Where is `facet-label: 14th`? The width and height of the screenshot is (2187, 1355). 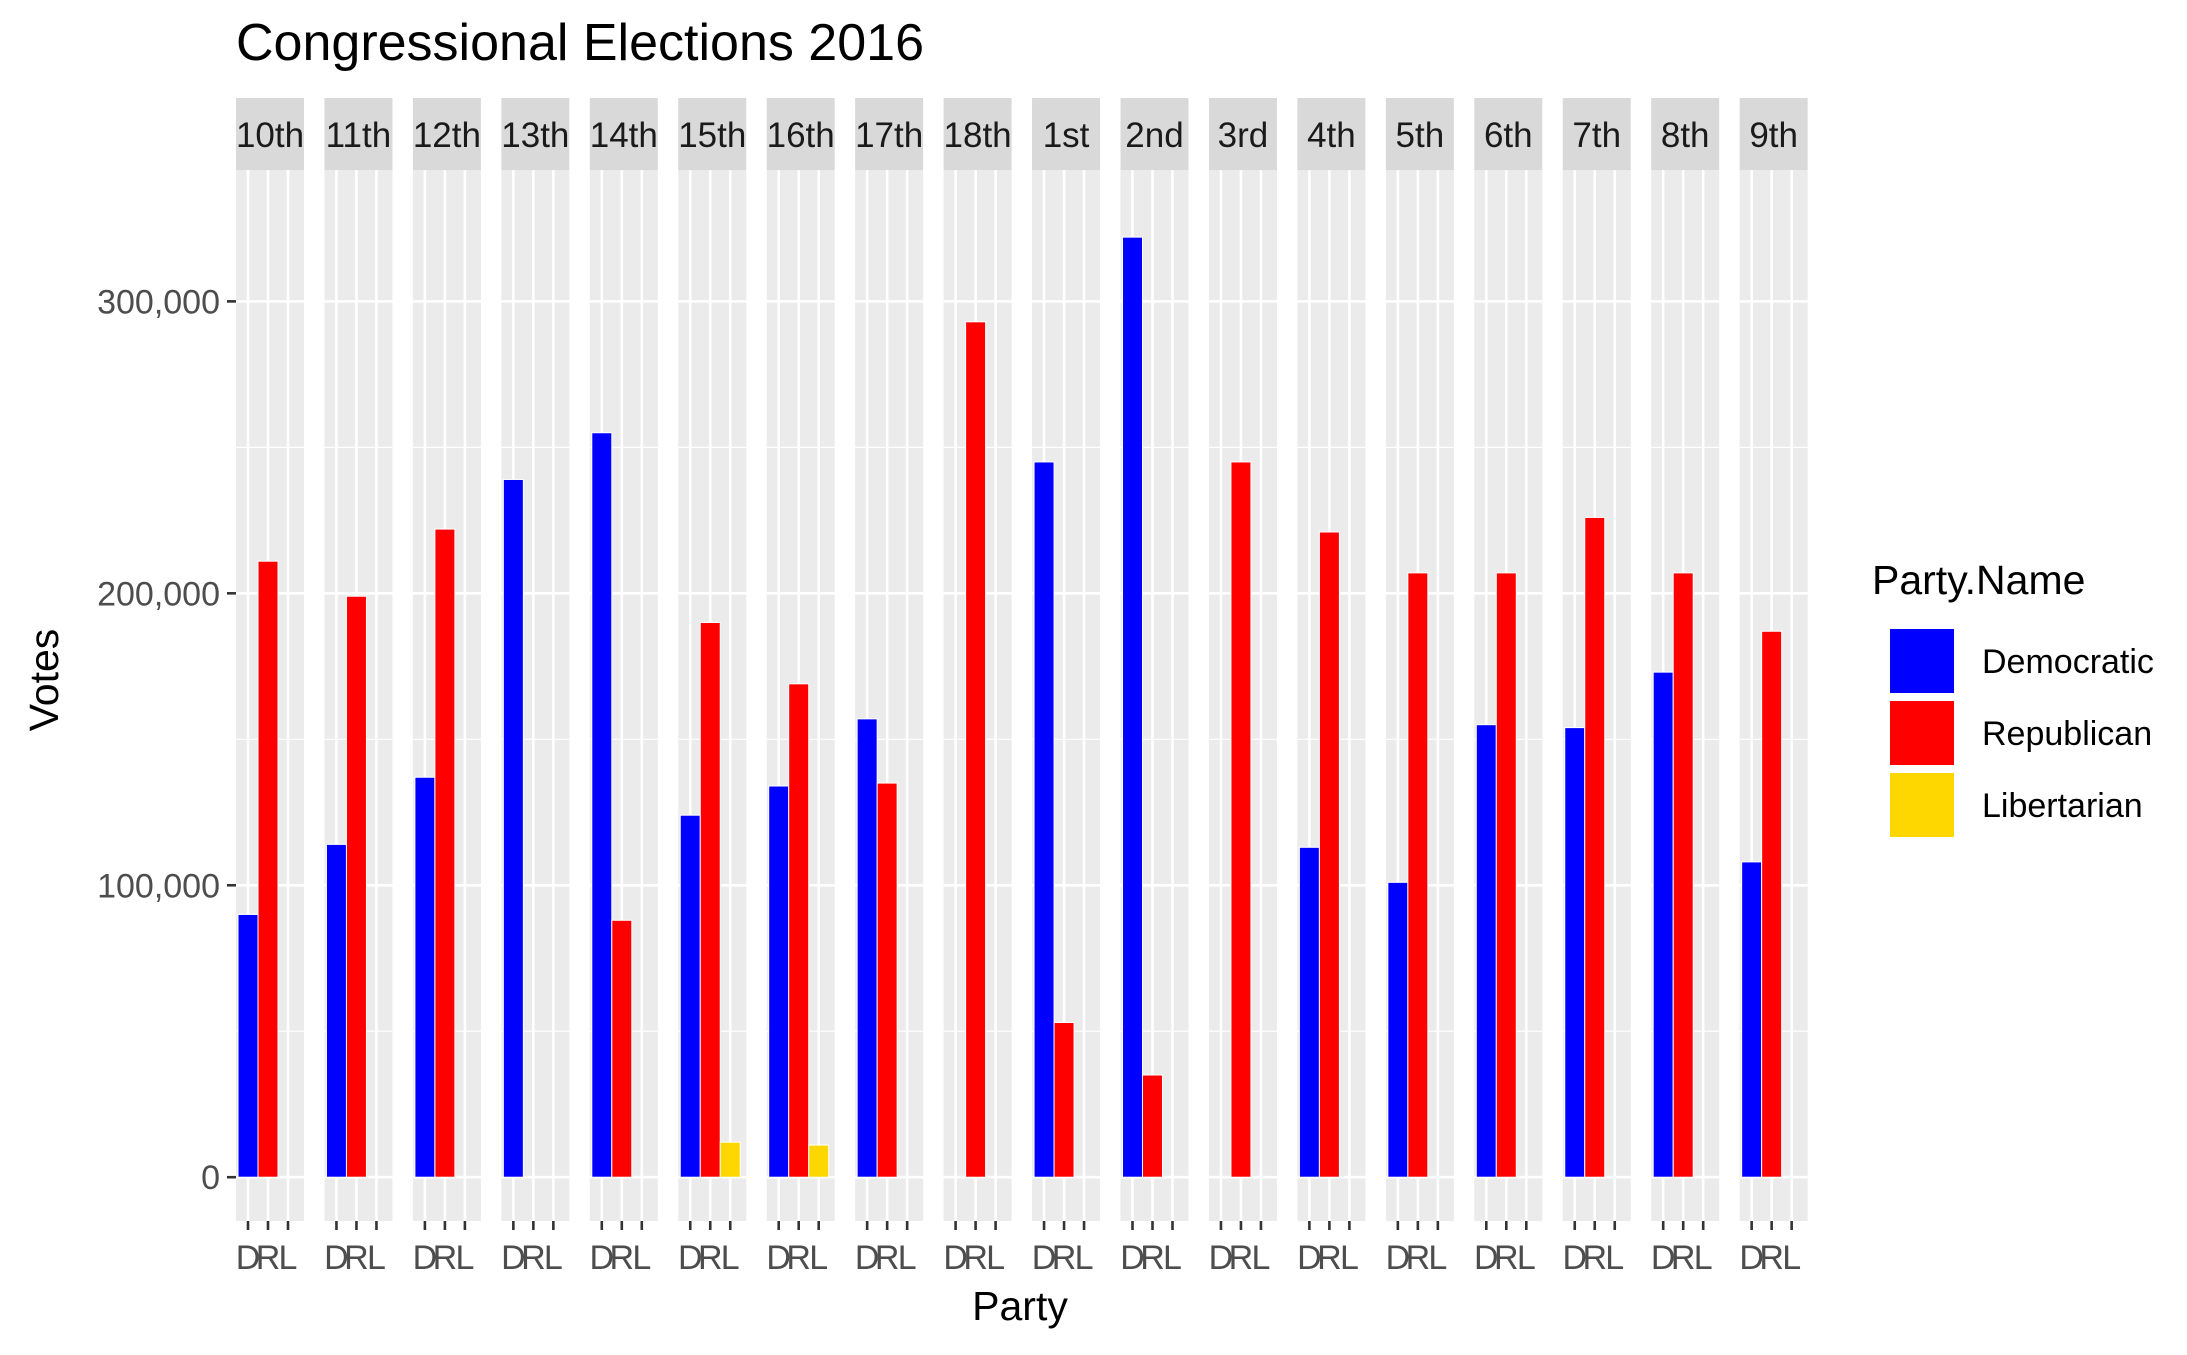
facet-label: 14th is located at coordinates (624, 135).